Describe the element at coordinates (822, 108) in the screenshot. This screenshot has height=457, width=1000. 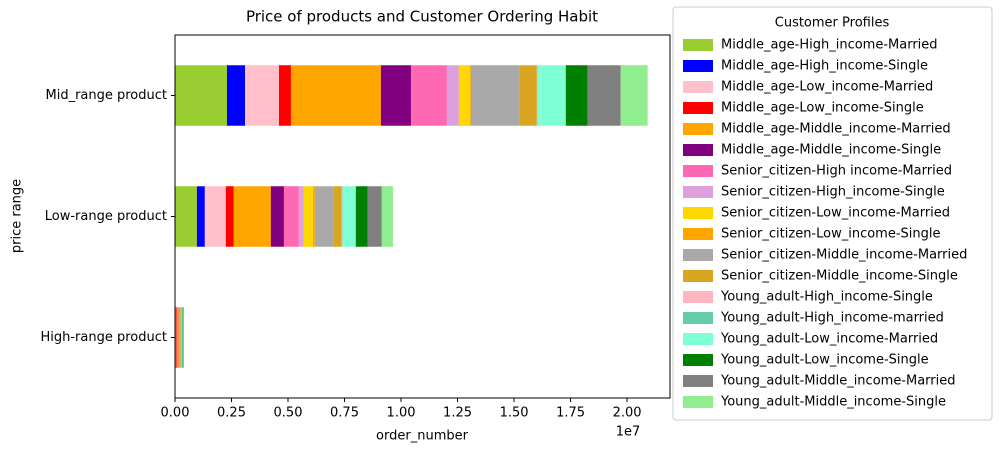
I see `legend-label: Middle_age-Low_income-Single` at that location.